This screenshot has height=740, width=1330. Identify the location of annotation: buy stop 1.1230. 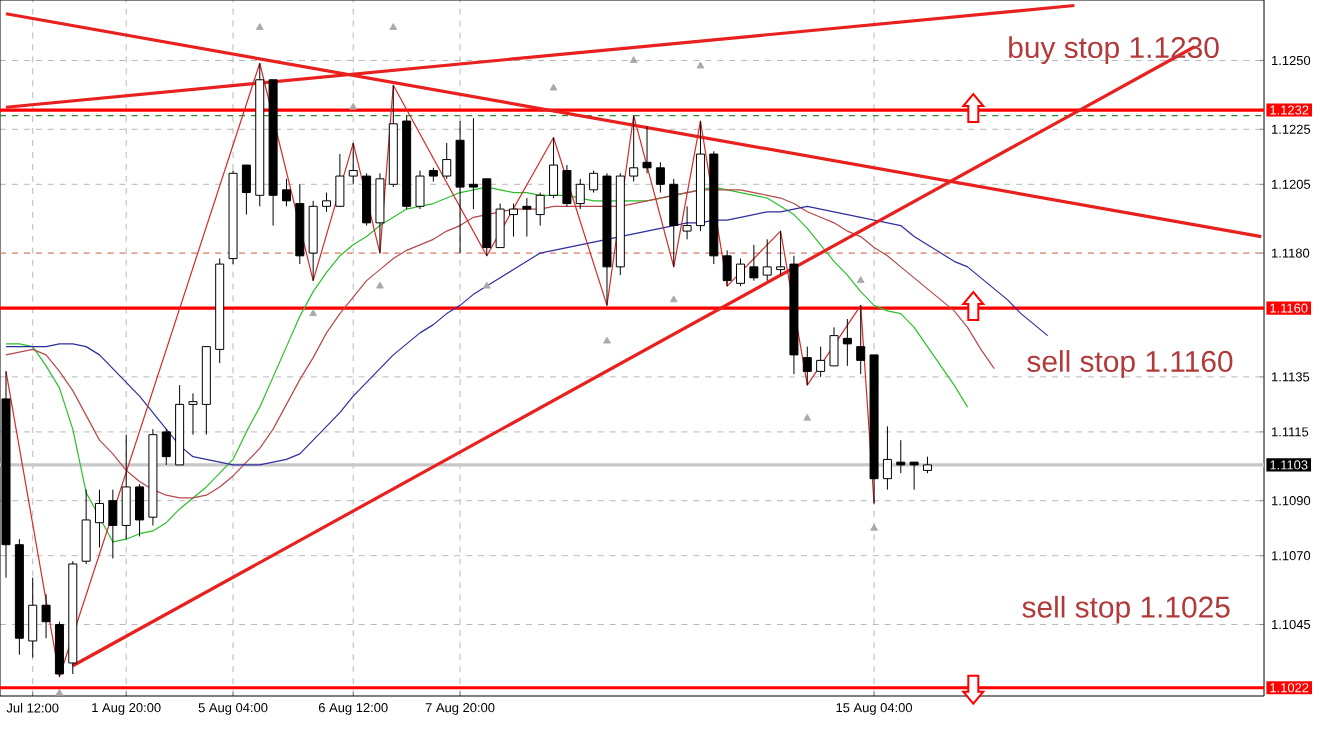
(1114, 50).